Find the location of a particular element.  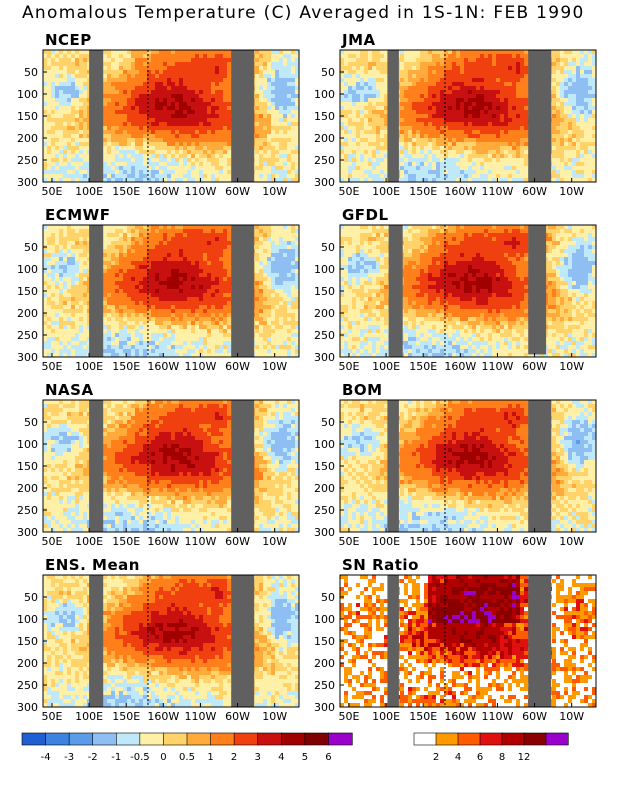

y-tick-label: 200 is located at coordinates (27, 138).